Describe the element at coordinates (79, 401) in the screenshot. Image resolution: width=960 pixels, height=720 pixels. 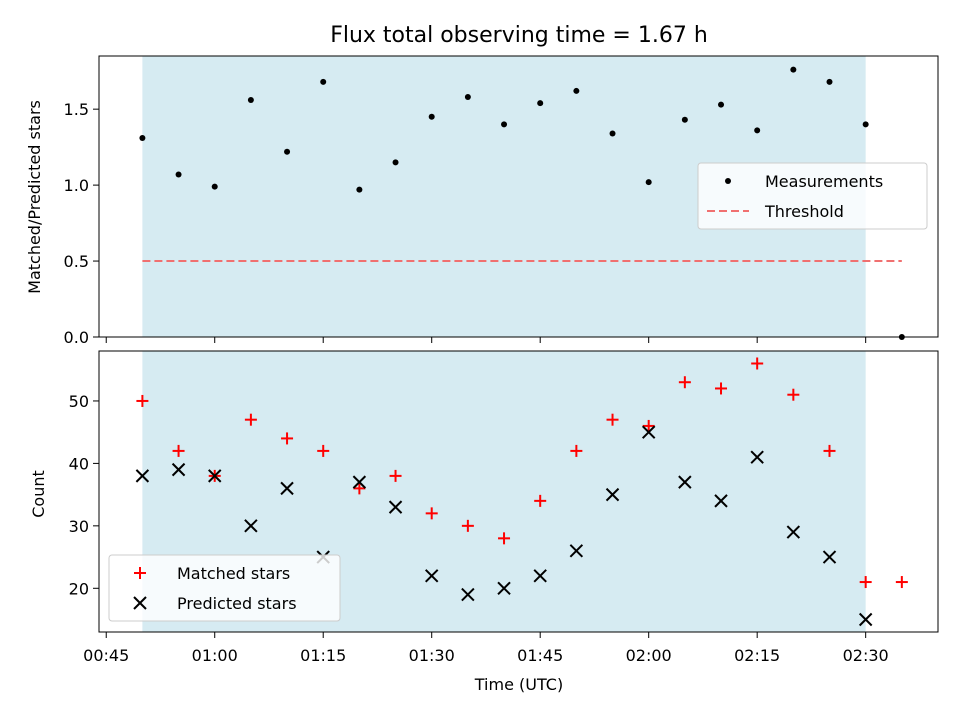
I see `y-tick-label: 50` at that location.